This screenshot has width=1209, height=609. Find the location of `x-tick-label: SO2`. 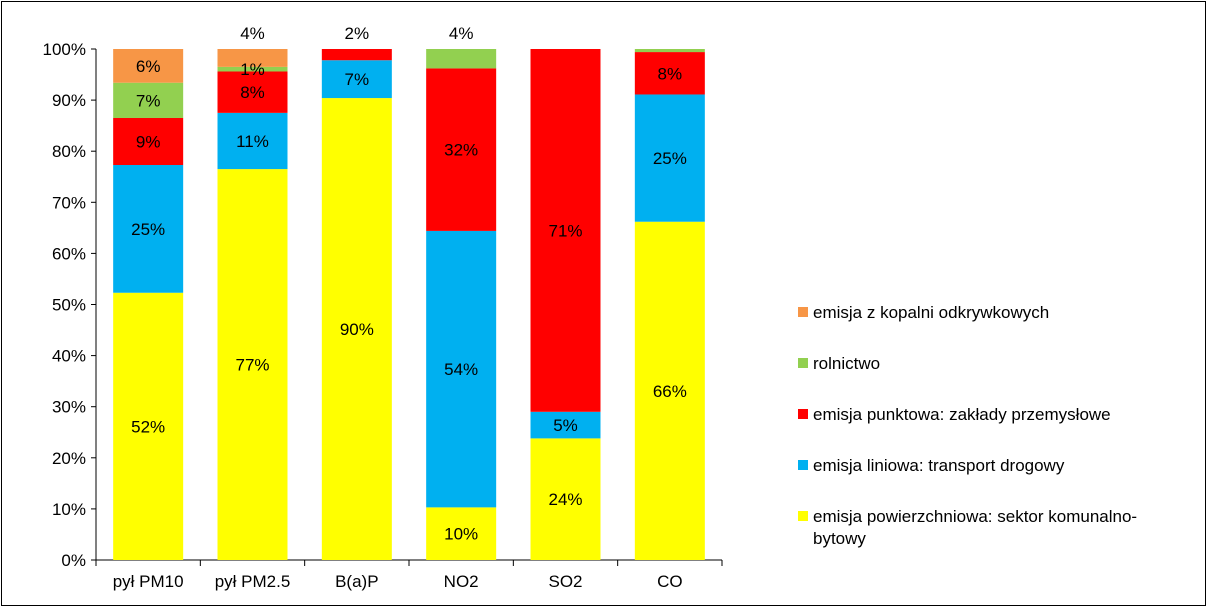

x-tick-label: SO2 is located at coordinates (565, 581).